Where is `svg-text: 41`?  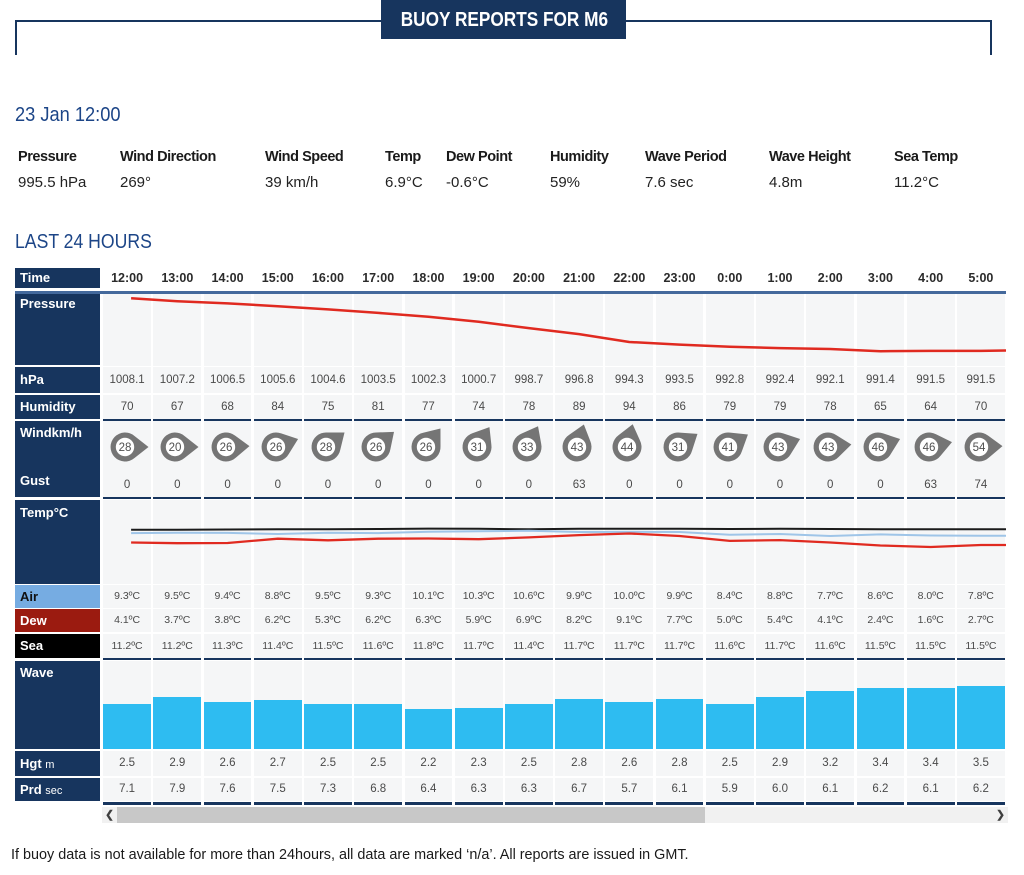 svg-text: 41 is located at coordinates (727, 448).